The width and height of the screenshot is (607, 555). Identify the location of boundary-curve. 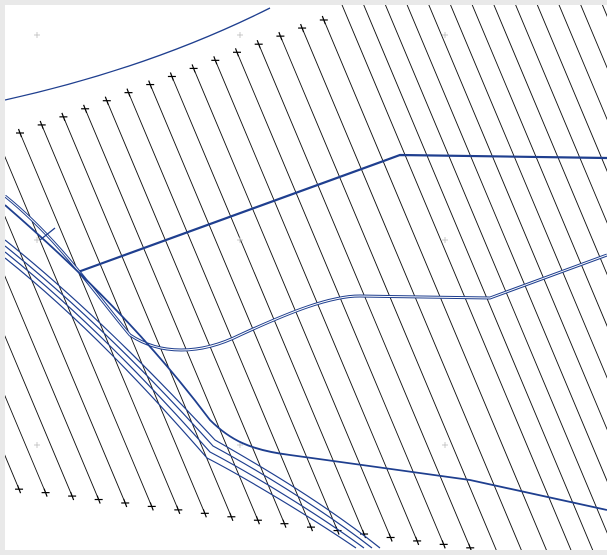
(138, 54).